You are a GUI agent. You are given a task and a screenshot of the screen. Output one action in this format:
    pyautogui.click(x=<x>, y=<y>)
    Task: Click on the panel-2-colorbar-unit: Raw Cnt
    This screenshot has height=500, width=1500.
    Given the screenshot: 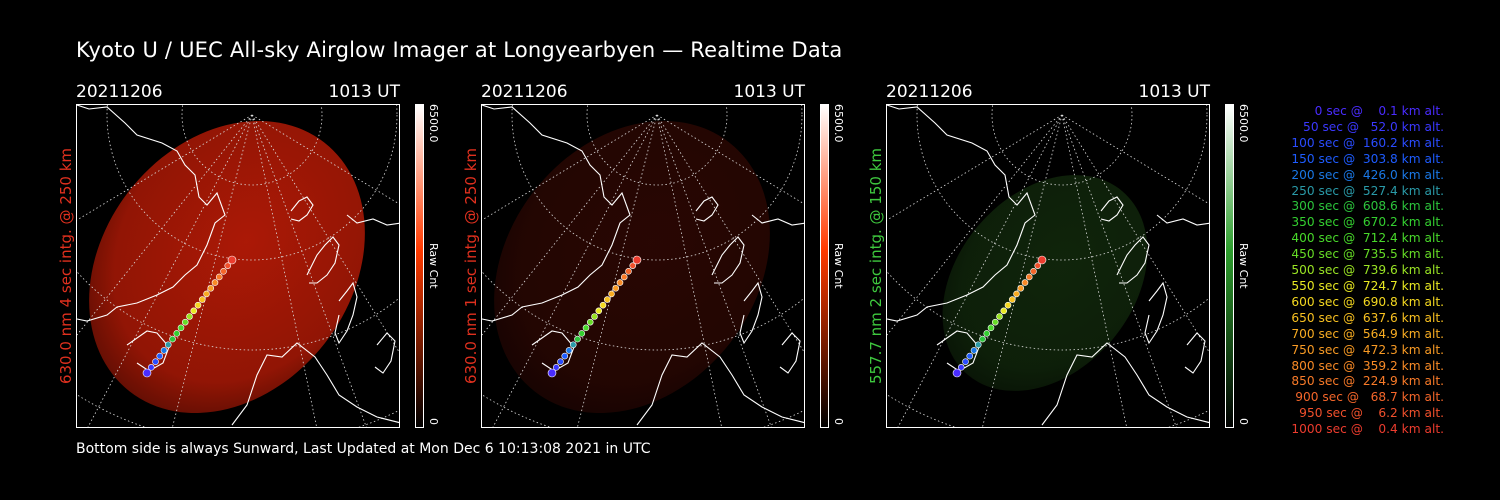 What is the action you would take?
    pyautogui.click(x=838, y=266)
    